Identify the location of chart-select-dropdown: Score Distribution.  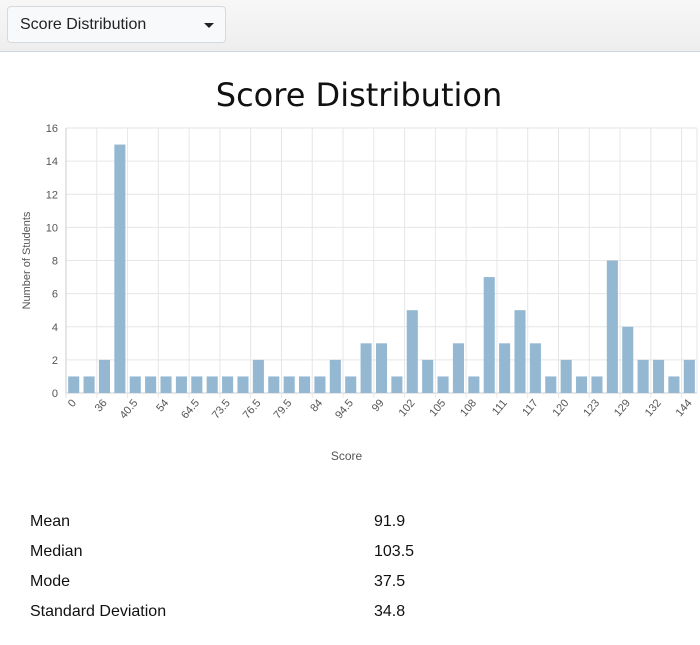
(116, 24).